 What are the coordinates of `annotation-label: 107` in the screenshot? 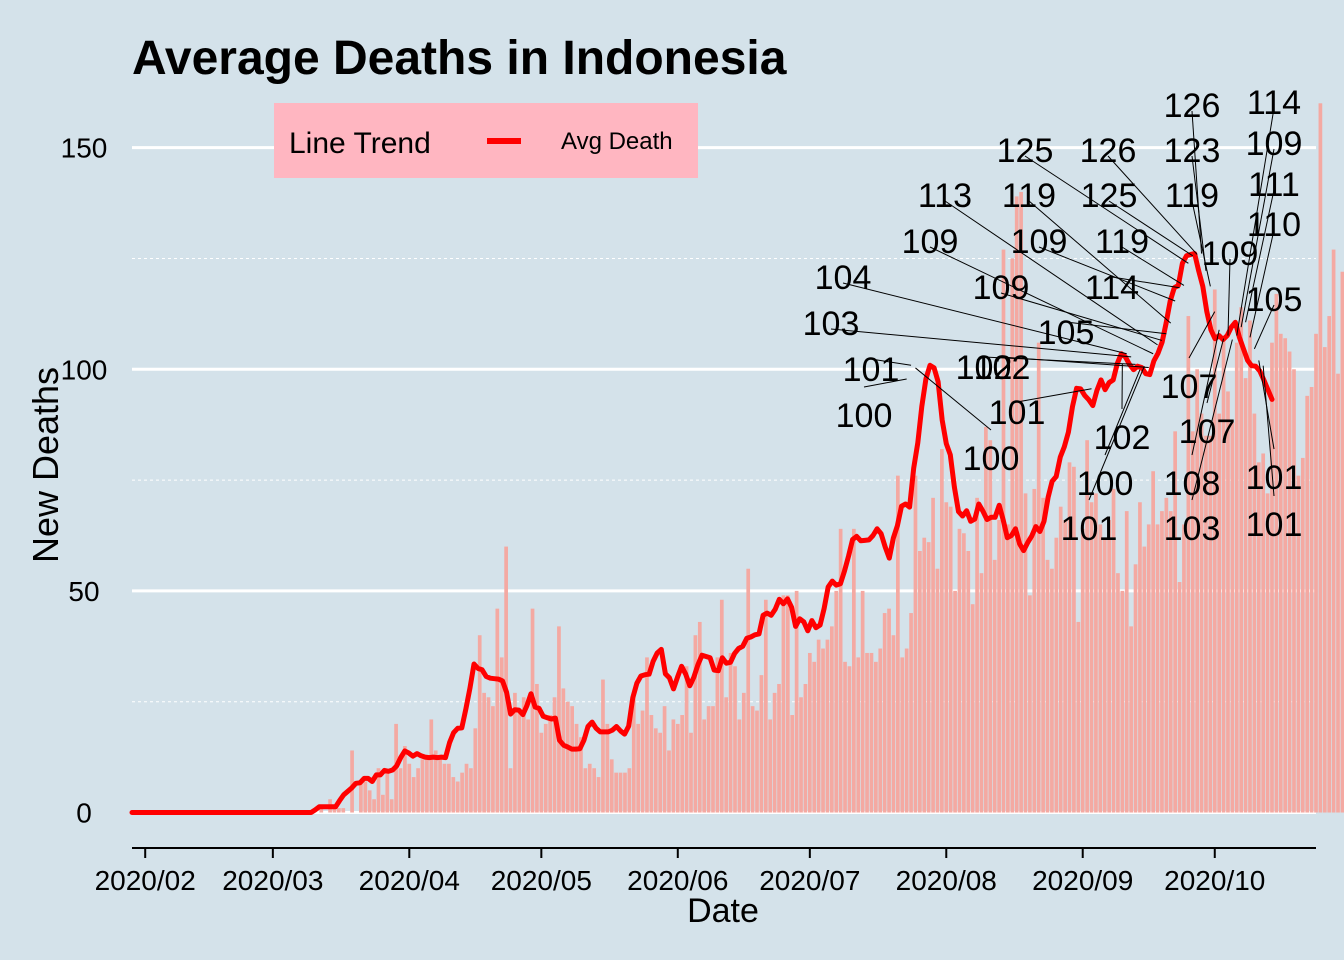 It's located at (1207, 432).